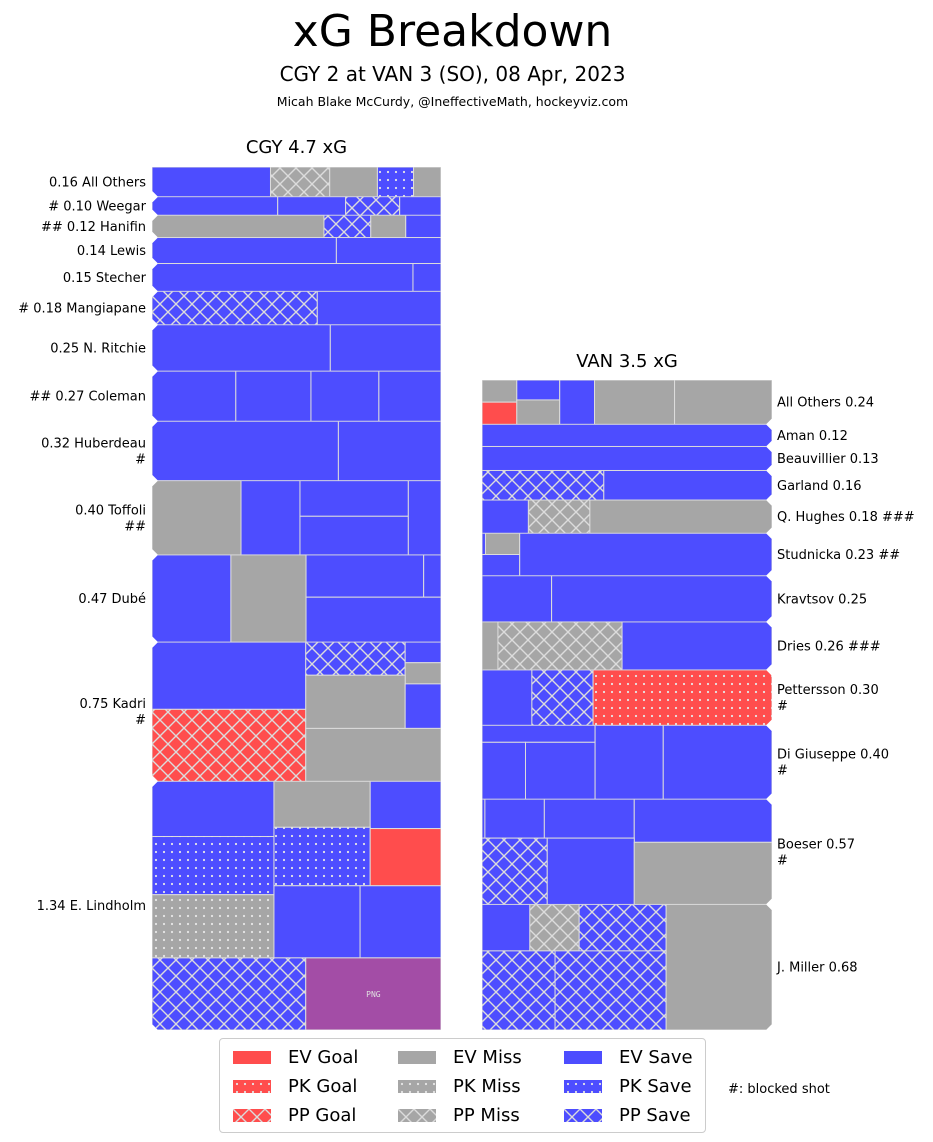  Describe the element at coordinates (87, 397) in the screenshot. I see `player-label: ## 0.27 Coleman` at that location.